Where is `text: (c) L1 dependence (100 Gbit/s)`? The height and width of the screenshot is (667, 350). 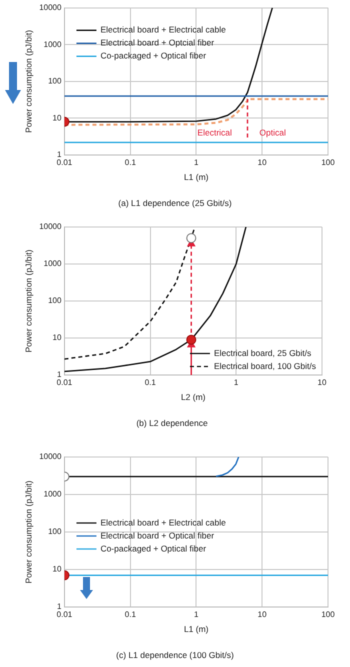
text: (c) L1 dependence (100 Gbit/s) is located at coordinates (175, 655).